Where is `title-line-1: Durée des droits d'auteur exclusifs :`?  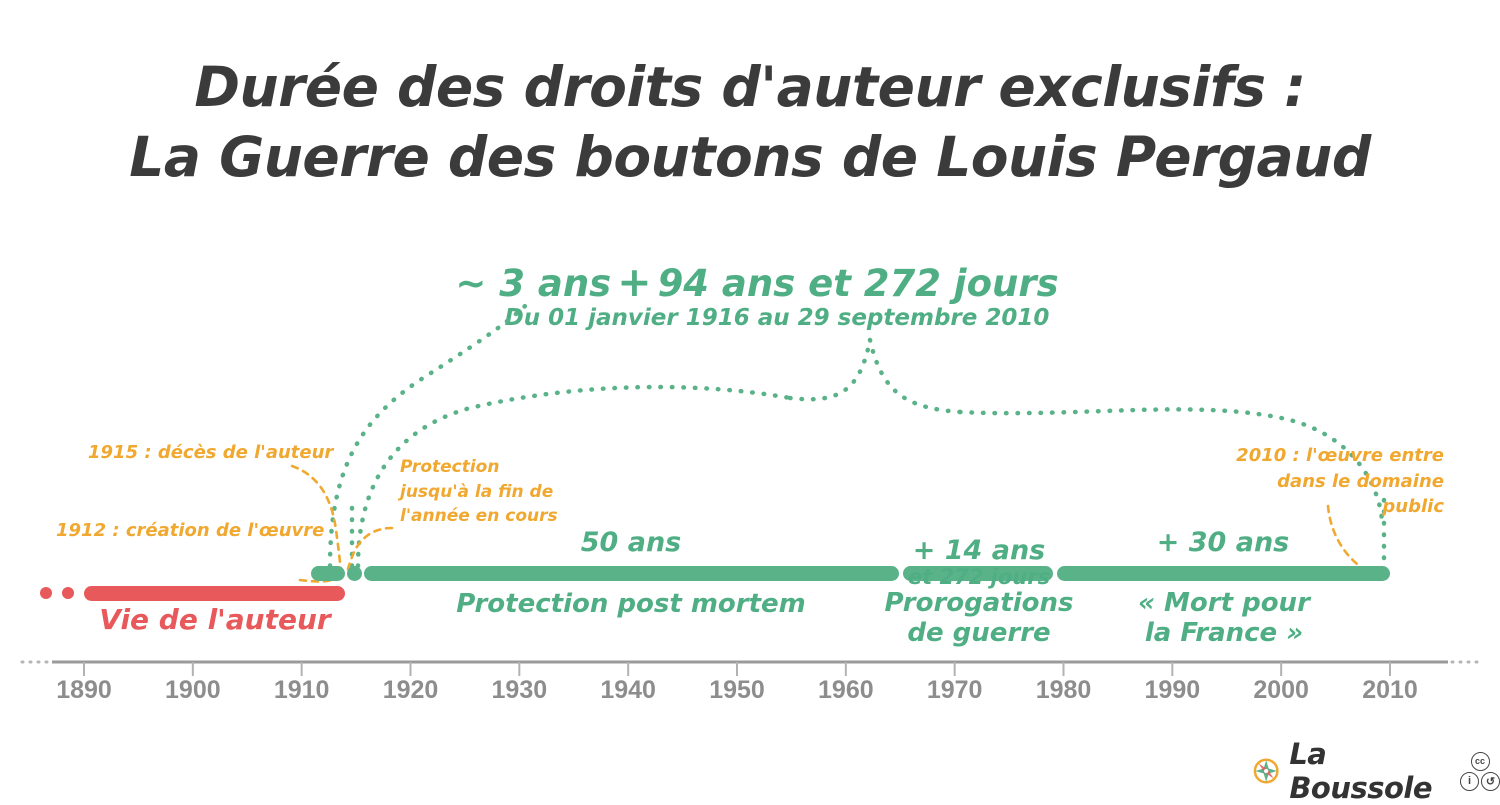 title-line-1: Durée des droits d'auteur exclusifs : is located at coordinates (750, 87).